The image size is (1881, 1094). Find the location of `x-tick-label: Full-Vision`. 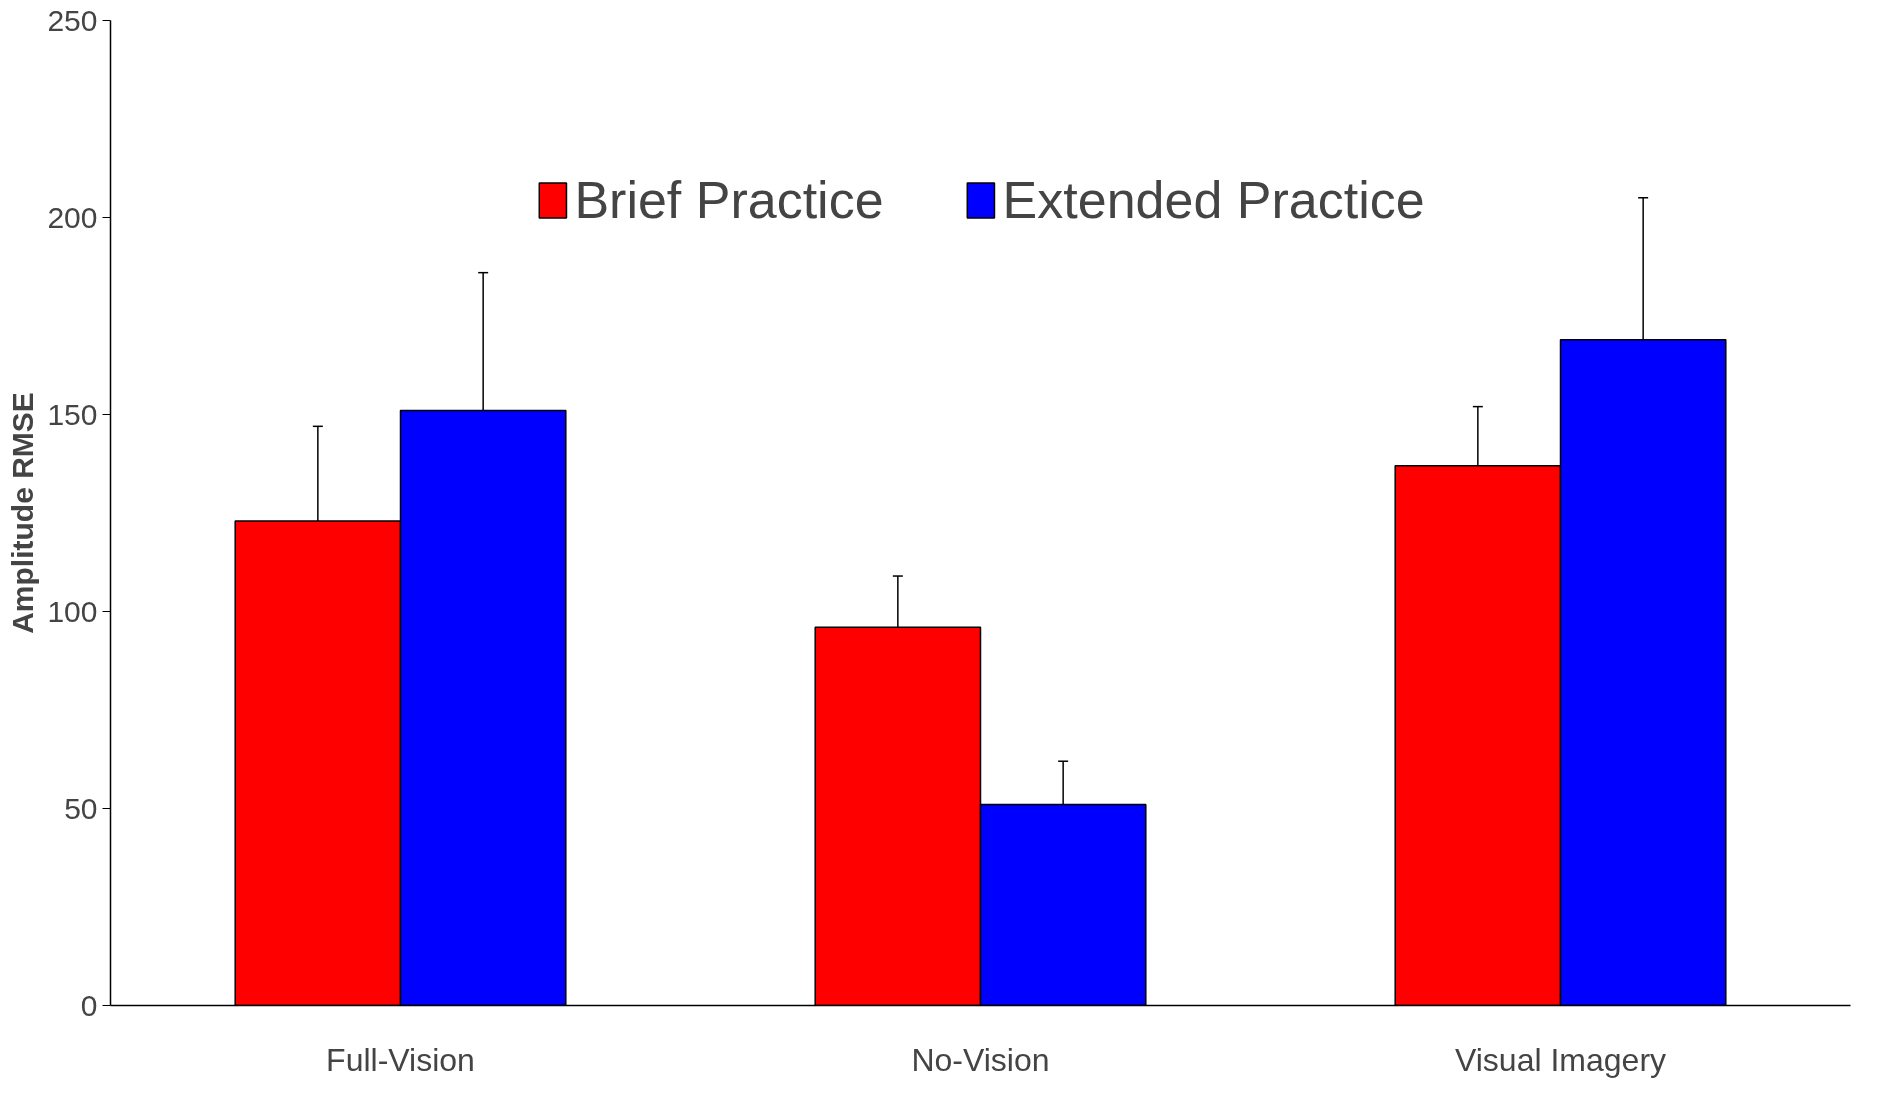

x-tick-label: Full-Vision is located at coordinates (400, 1059).